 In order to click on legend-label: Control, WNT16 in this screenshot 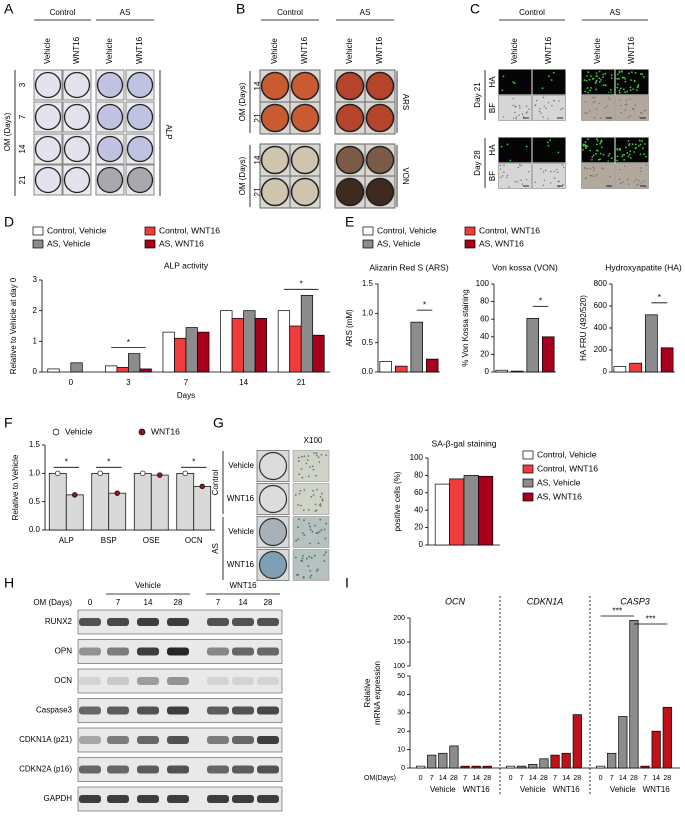, I will do `click(189, 230)`.